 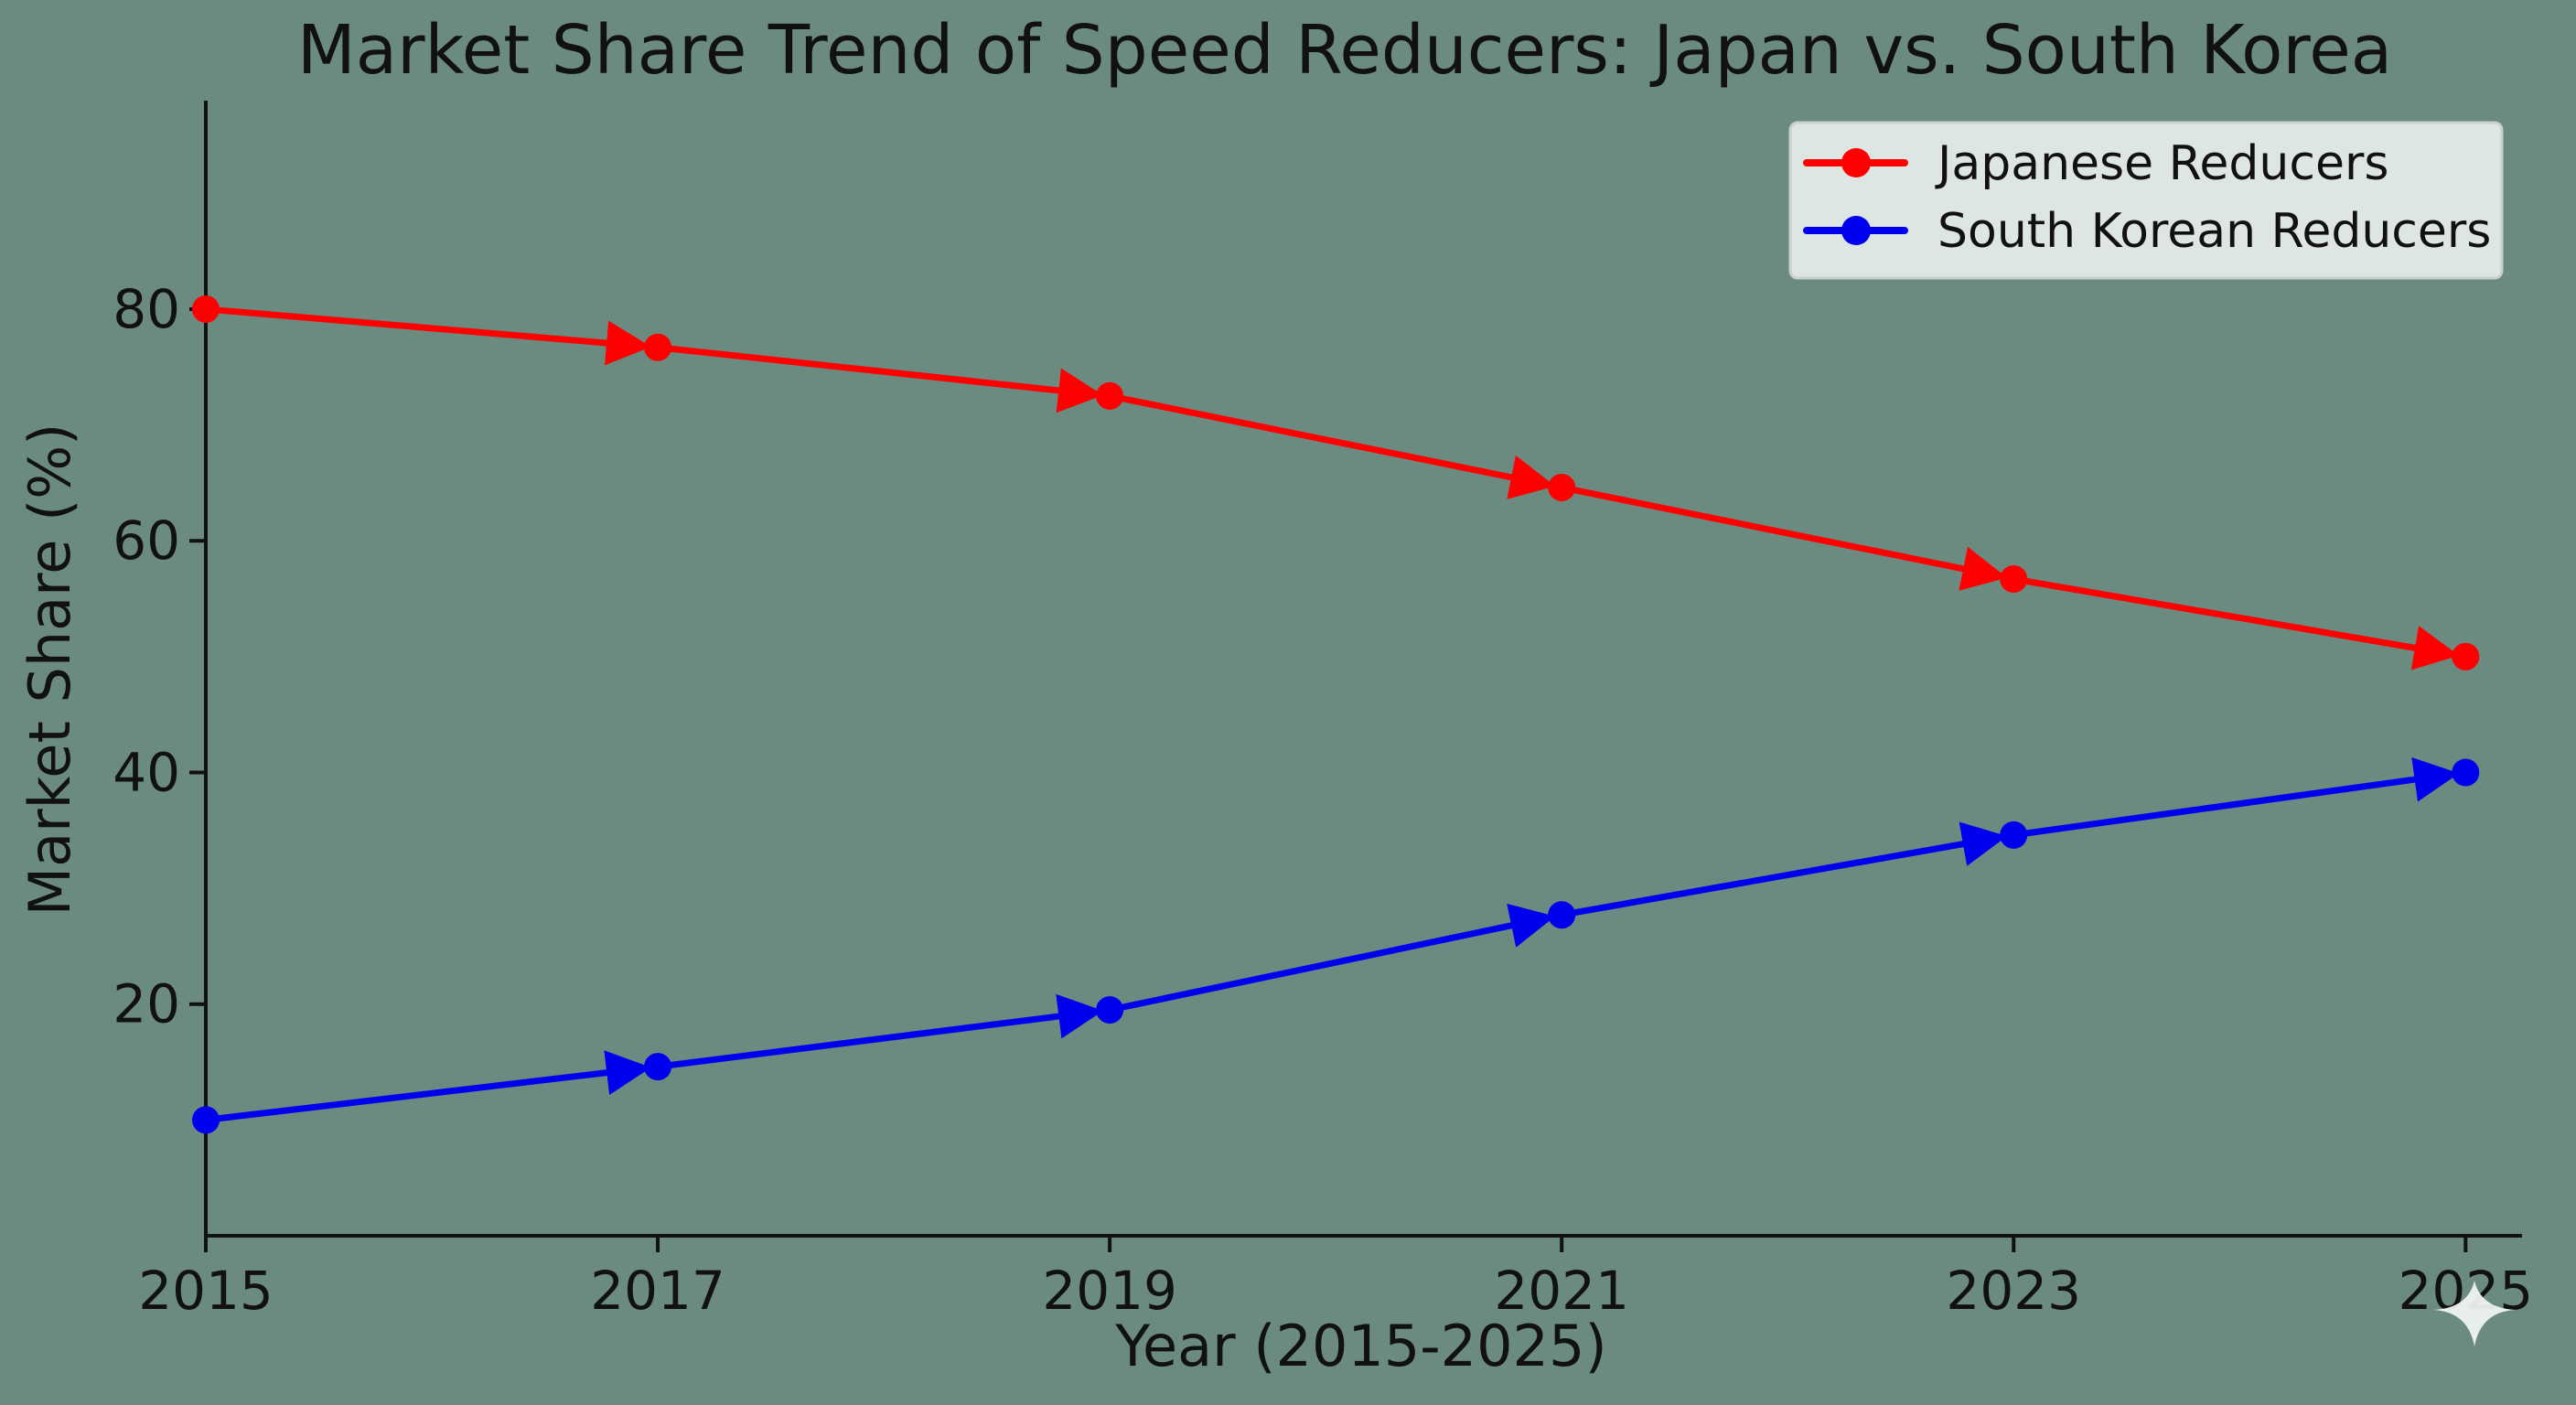 What do you see at coordinates (49, 670) in the screenshot?
I see `y-axis-label: Market Share (%)` at bounding box center [49, 670].